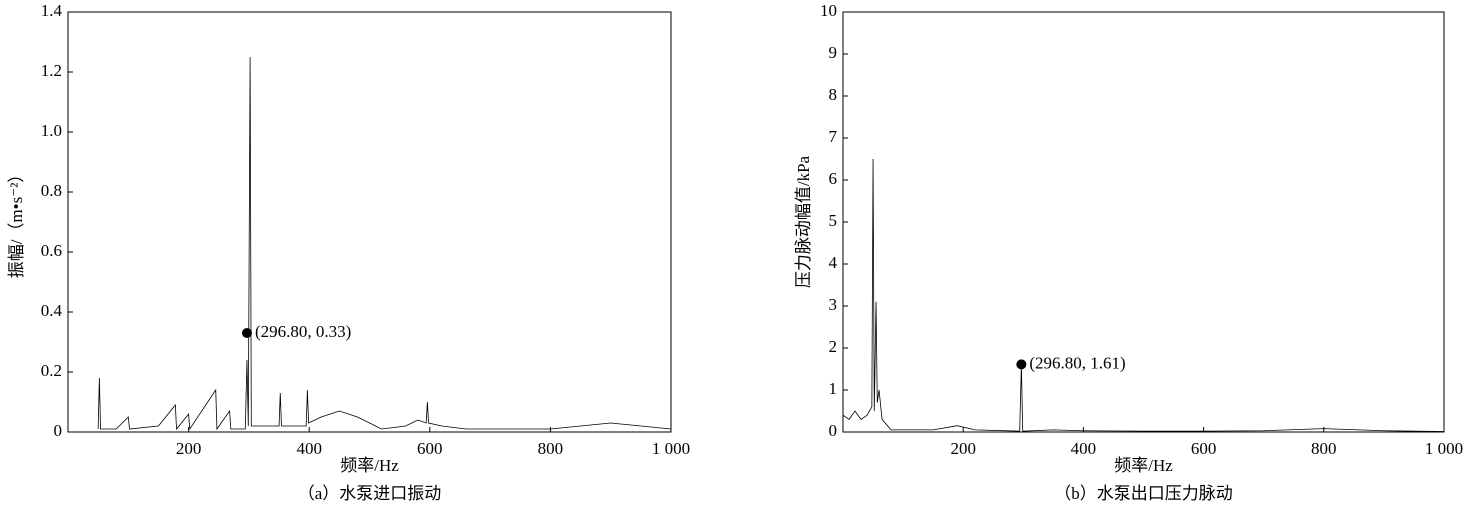 The height and width of the screenshot is (513, 1473). I want to click on y-tick-label: 0.6, so click(51, 250).